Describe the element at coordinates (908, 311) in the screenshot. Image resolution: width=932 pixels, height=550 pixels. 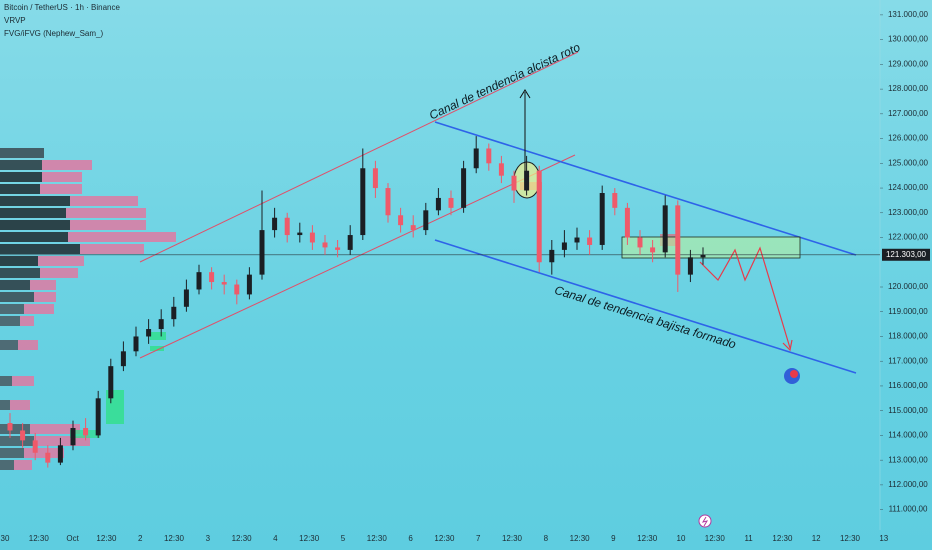
I see `y-tick-label: 119.000,00` at that location.